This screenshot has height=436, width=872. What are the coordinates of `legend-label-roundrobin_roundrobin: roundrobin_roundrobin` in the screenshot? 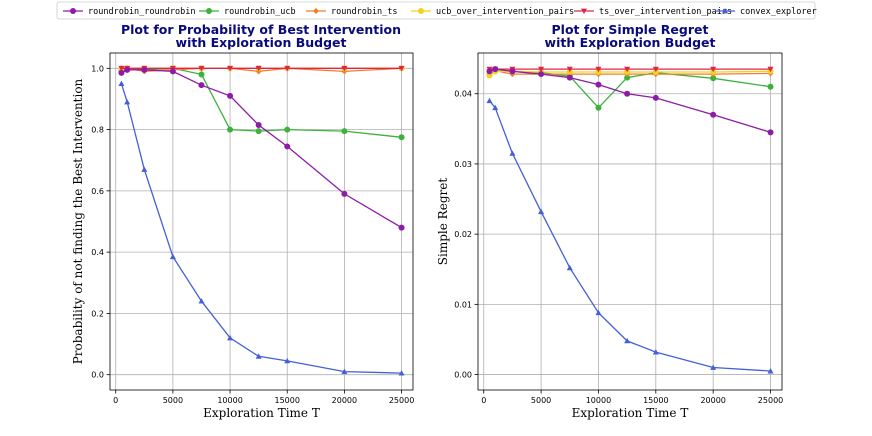 It's located at (141, 12).